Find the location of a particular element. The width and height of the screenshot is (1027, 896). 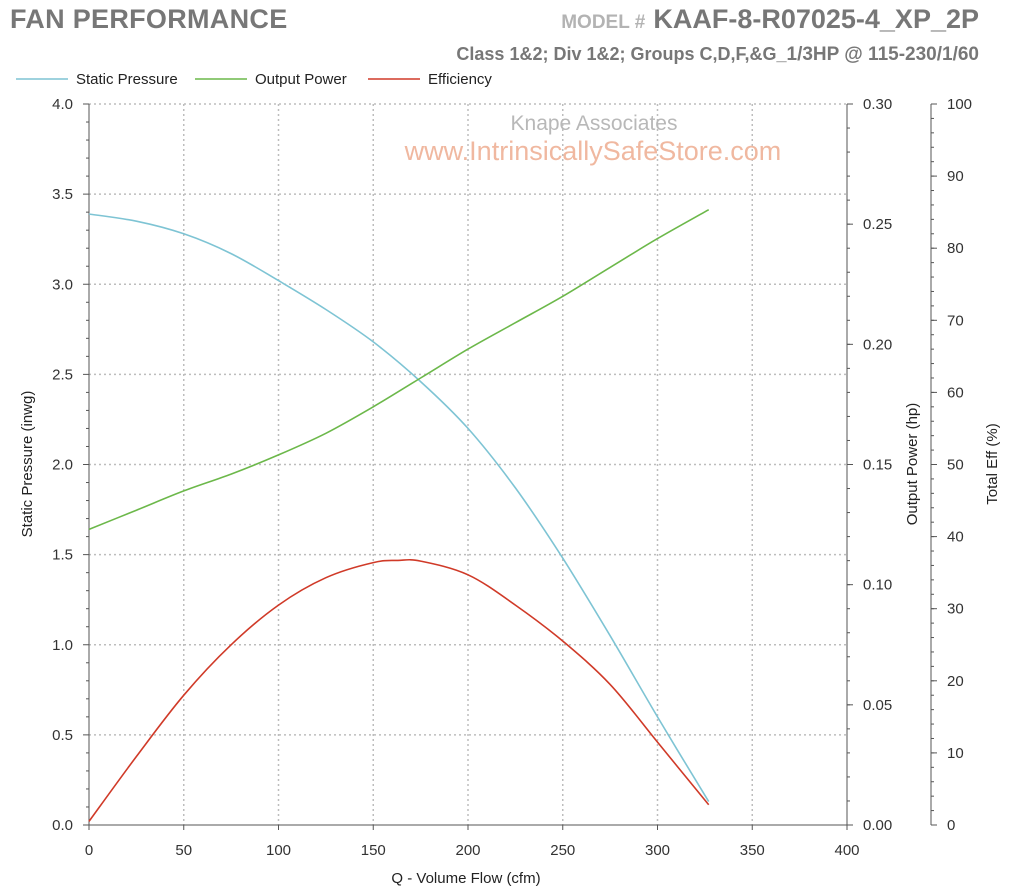

watermark-url: www.IntrinsicallySafeStore.com is located at coordinates (593, 151).